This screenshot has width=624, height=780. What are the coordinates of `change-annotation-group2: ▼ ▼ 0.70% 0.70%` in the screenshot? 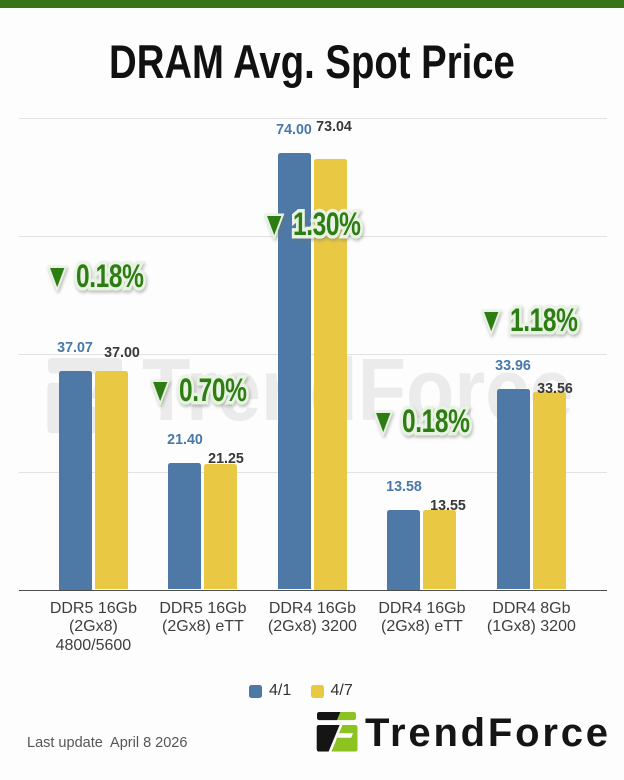 It's located at (200, 390).